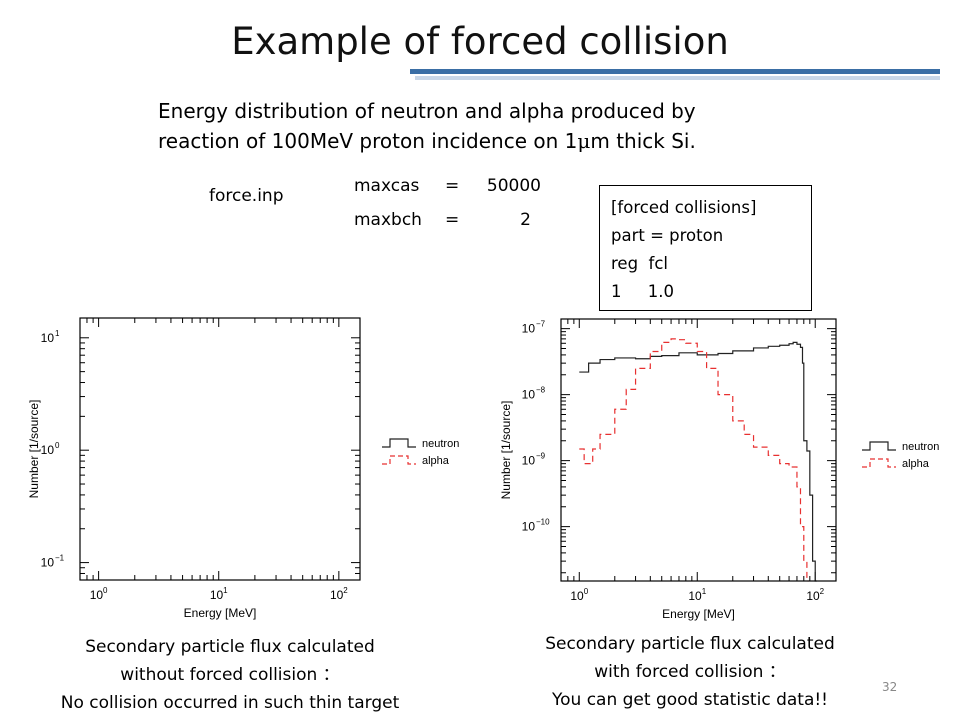  Describe the element at coordinates (513, 186) in the screenshot. I see `param-maxcas-value: 50000` at that location.